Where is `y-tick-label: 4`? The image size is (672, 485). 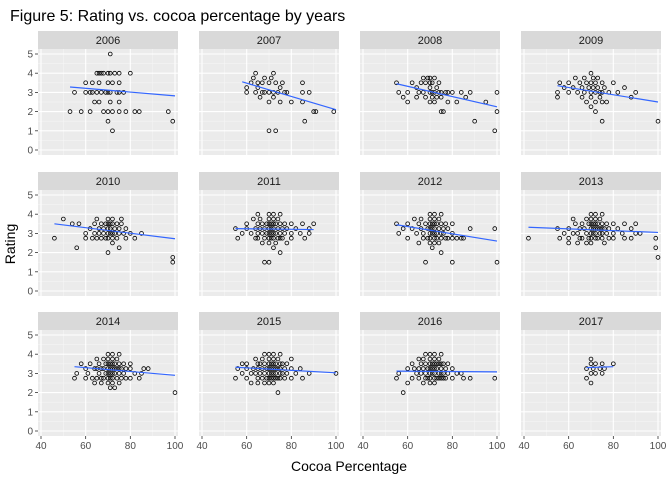 y-tick-label: 4 is located at coordinates (30, 355).